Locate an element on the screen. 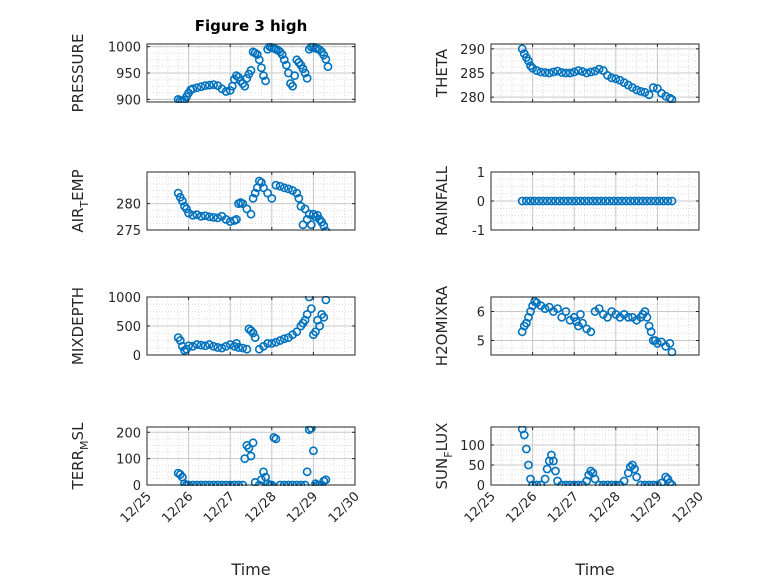  x-axis-label-left: Time is located at coordinates (250, 569).